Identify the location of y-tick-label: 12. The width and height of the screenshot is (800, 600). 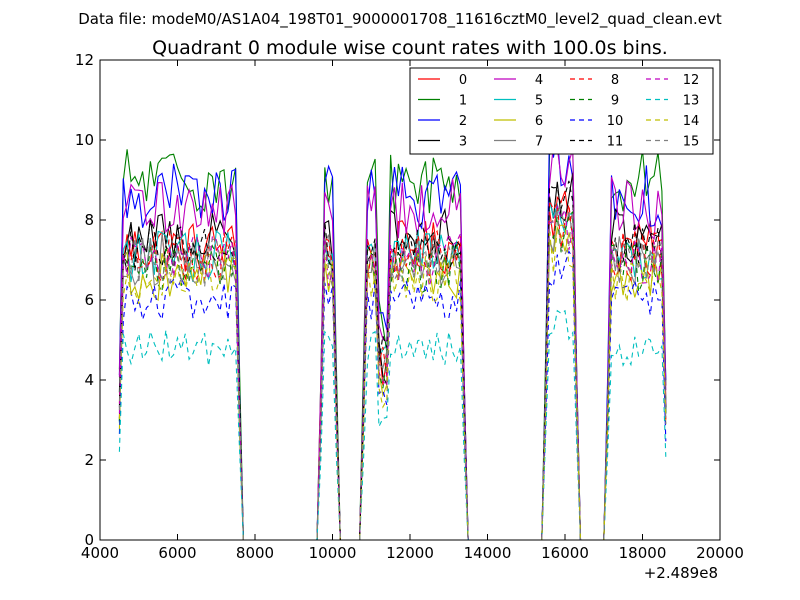
(84, 60).